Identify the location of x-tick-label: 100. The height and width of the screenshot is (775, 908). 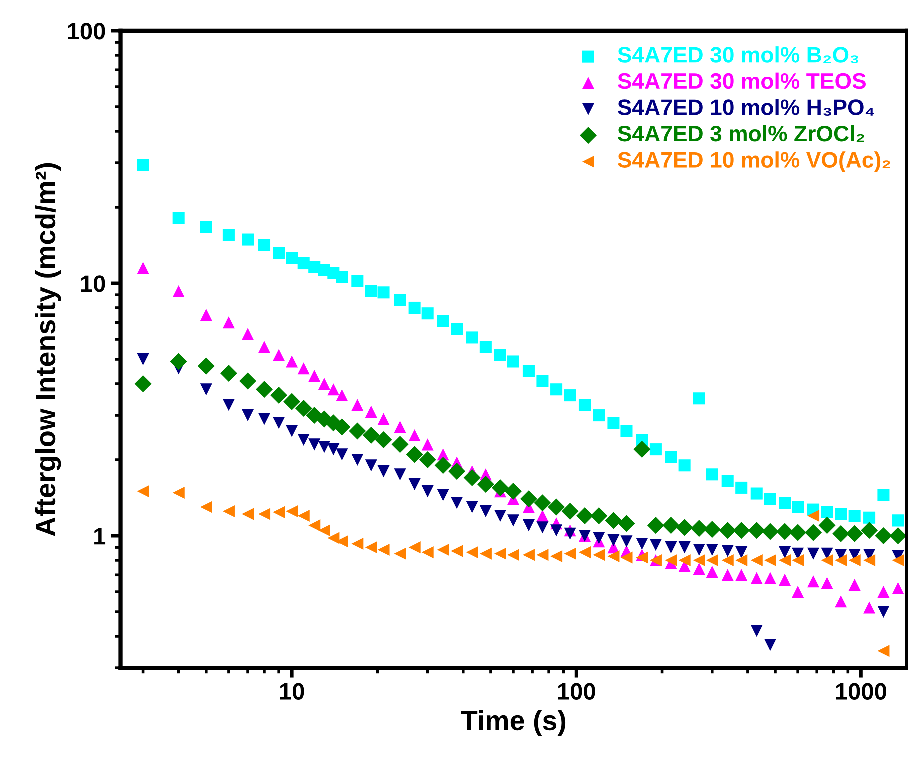
(577, 691).